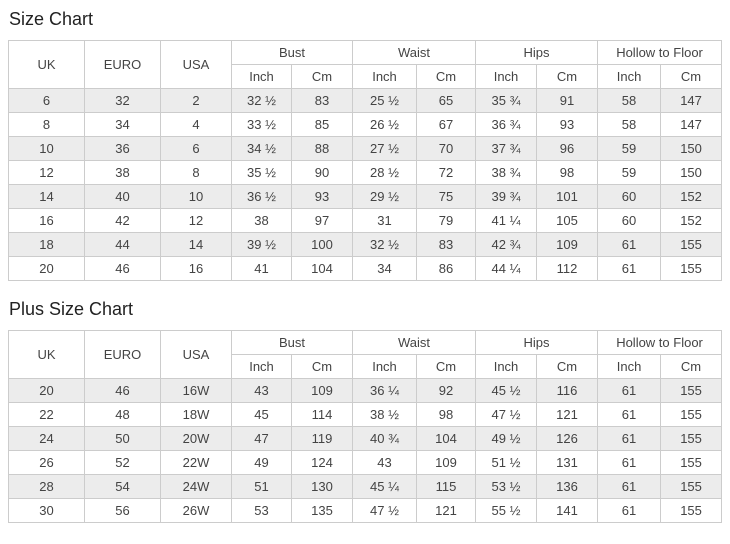  Describe the element at coordinates (261, 148) in the screenshot. I see `table-cell: 34 ½` at that location.